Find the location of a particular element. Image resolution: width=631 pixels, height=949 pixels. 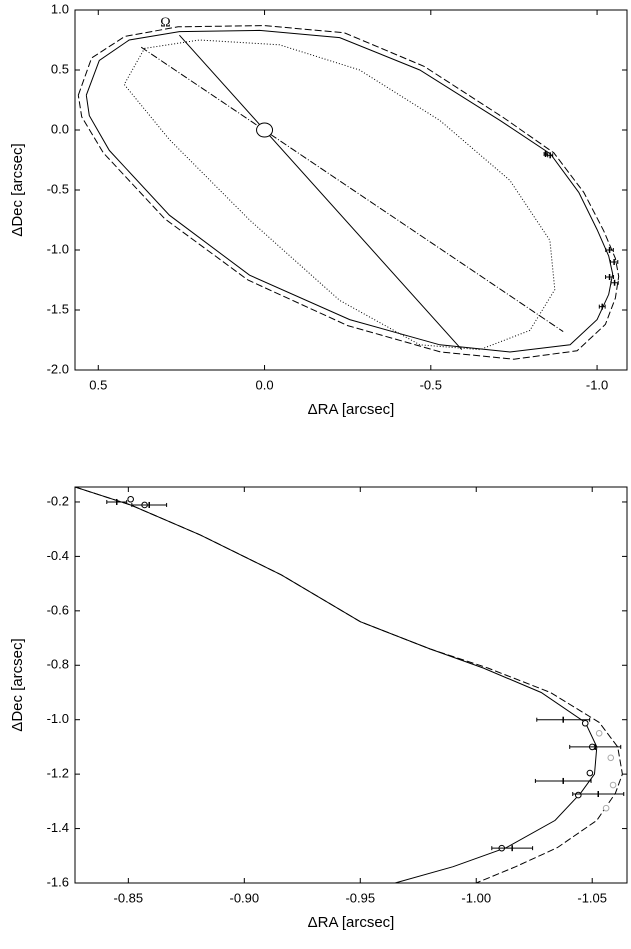

y-tick-label: -0.6 is located at coordinates (58, 609).